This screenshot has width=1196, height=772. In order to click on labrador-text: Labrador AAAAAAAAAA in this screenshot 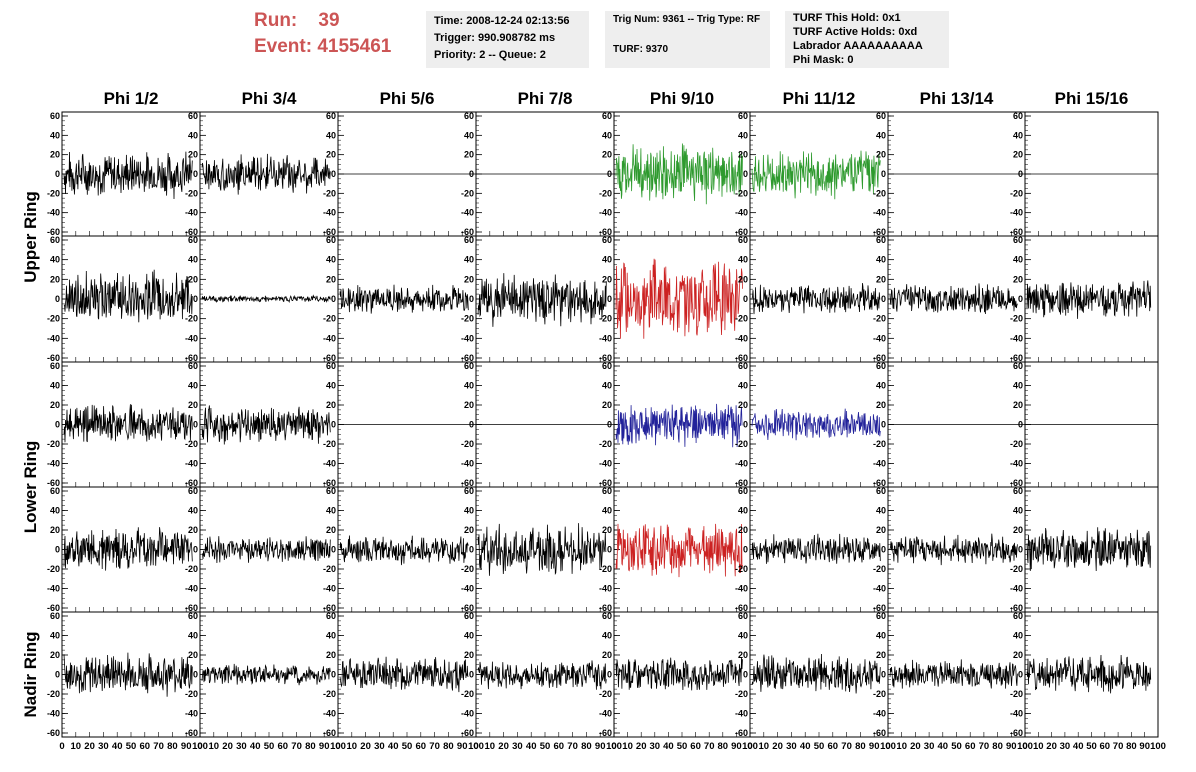, I will do `click(858, 46)`.